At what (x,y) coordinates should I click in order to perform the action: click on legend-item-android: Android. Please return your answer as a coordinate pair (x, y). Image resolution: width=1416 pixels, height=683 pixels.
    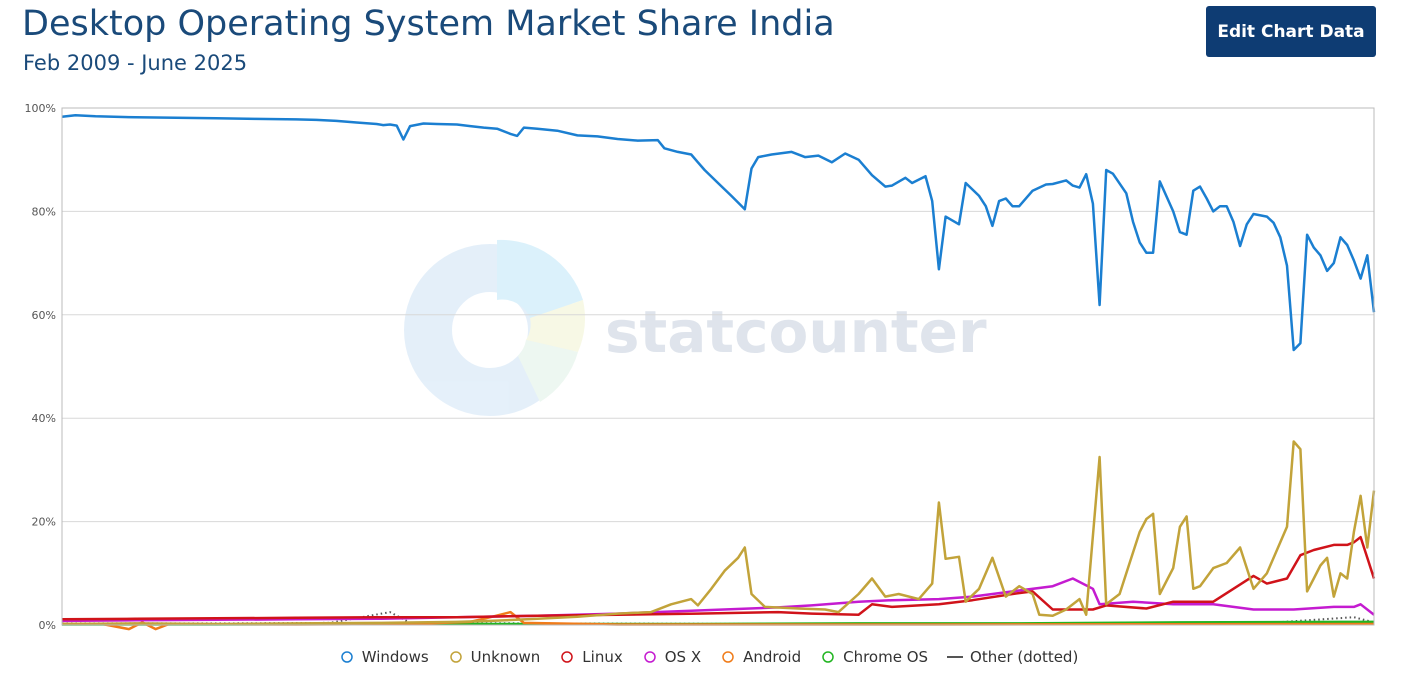
    Looking at the image, I should click on (760, 657).